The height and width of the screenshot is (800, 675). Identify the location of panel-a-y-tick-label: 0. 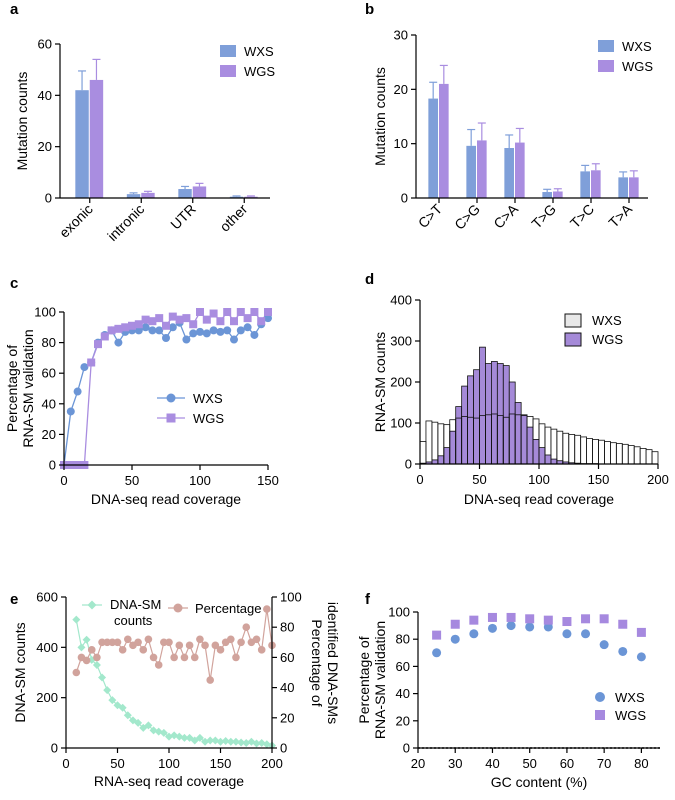
(48, 198).